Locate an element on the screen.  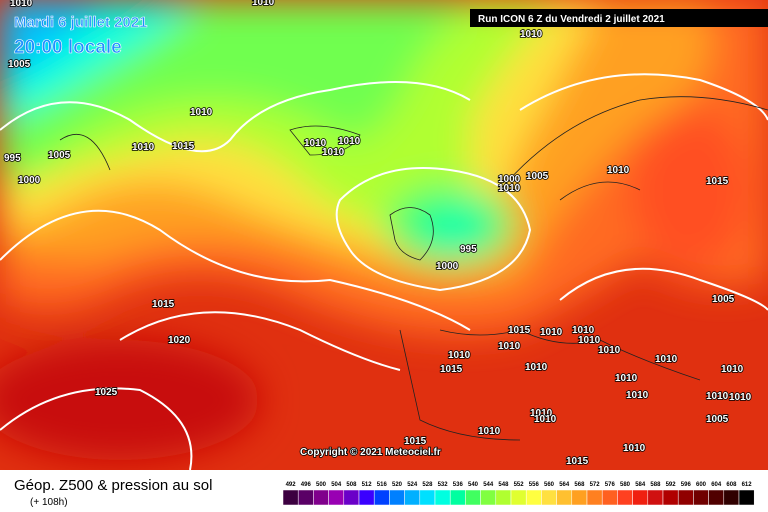
copyright: Copyright © 2021 Meteociel.fr is located at coordinates (370, 452).